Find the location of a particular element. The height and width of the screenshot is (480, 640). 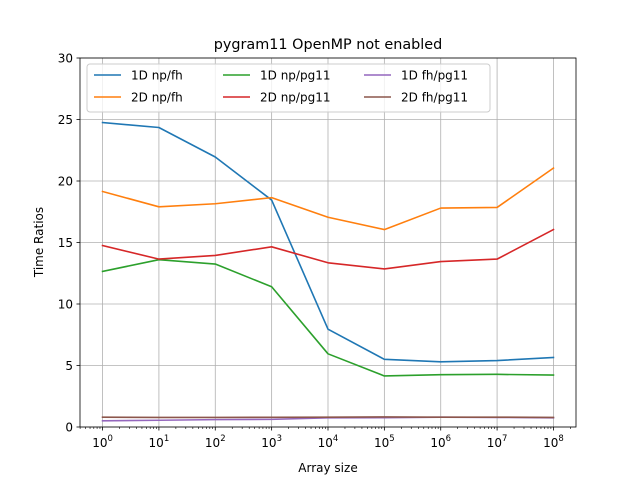

legend-label: 1D np/pg11 is located at coordinates (295, 76).